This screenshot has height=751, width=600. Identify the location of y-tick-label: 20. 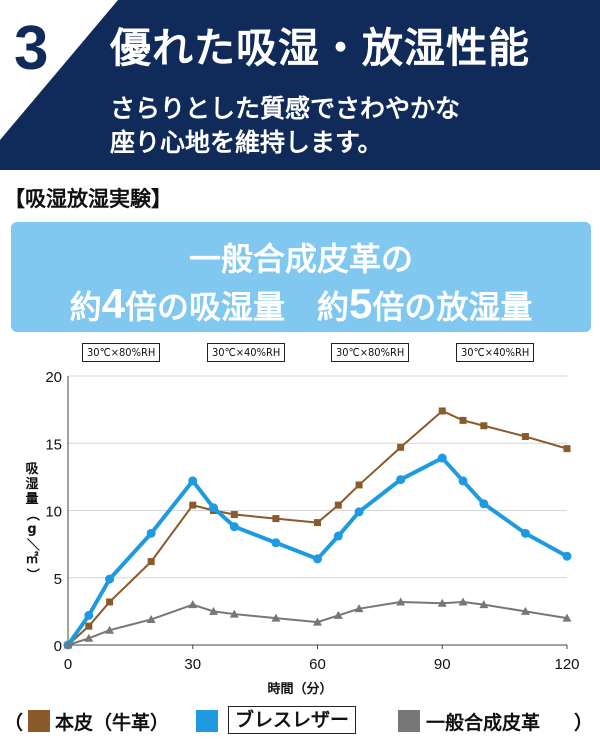
(53, 377).